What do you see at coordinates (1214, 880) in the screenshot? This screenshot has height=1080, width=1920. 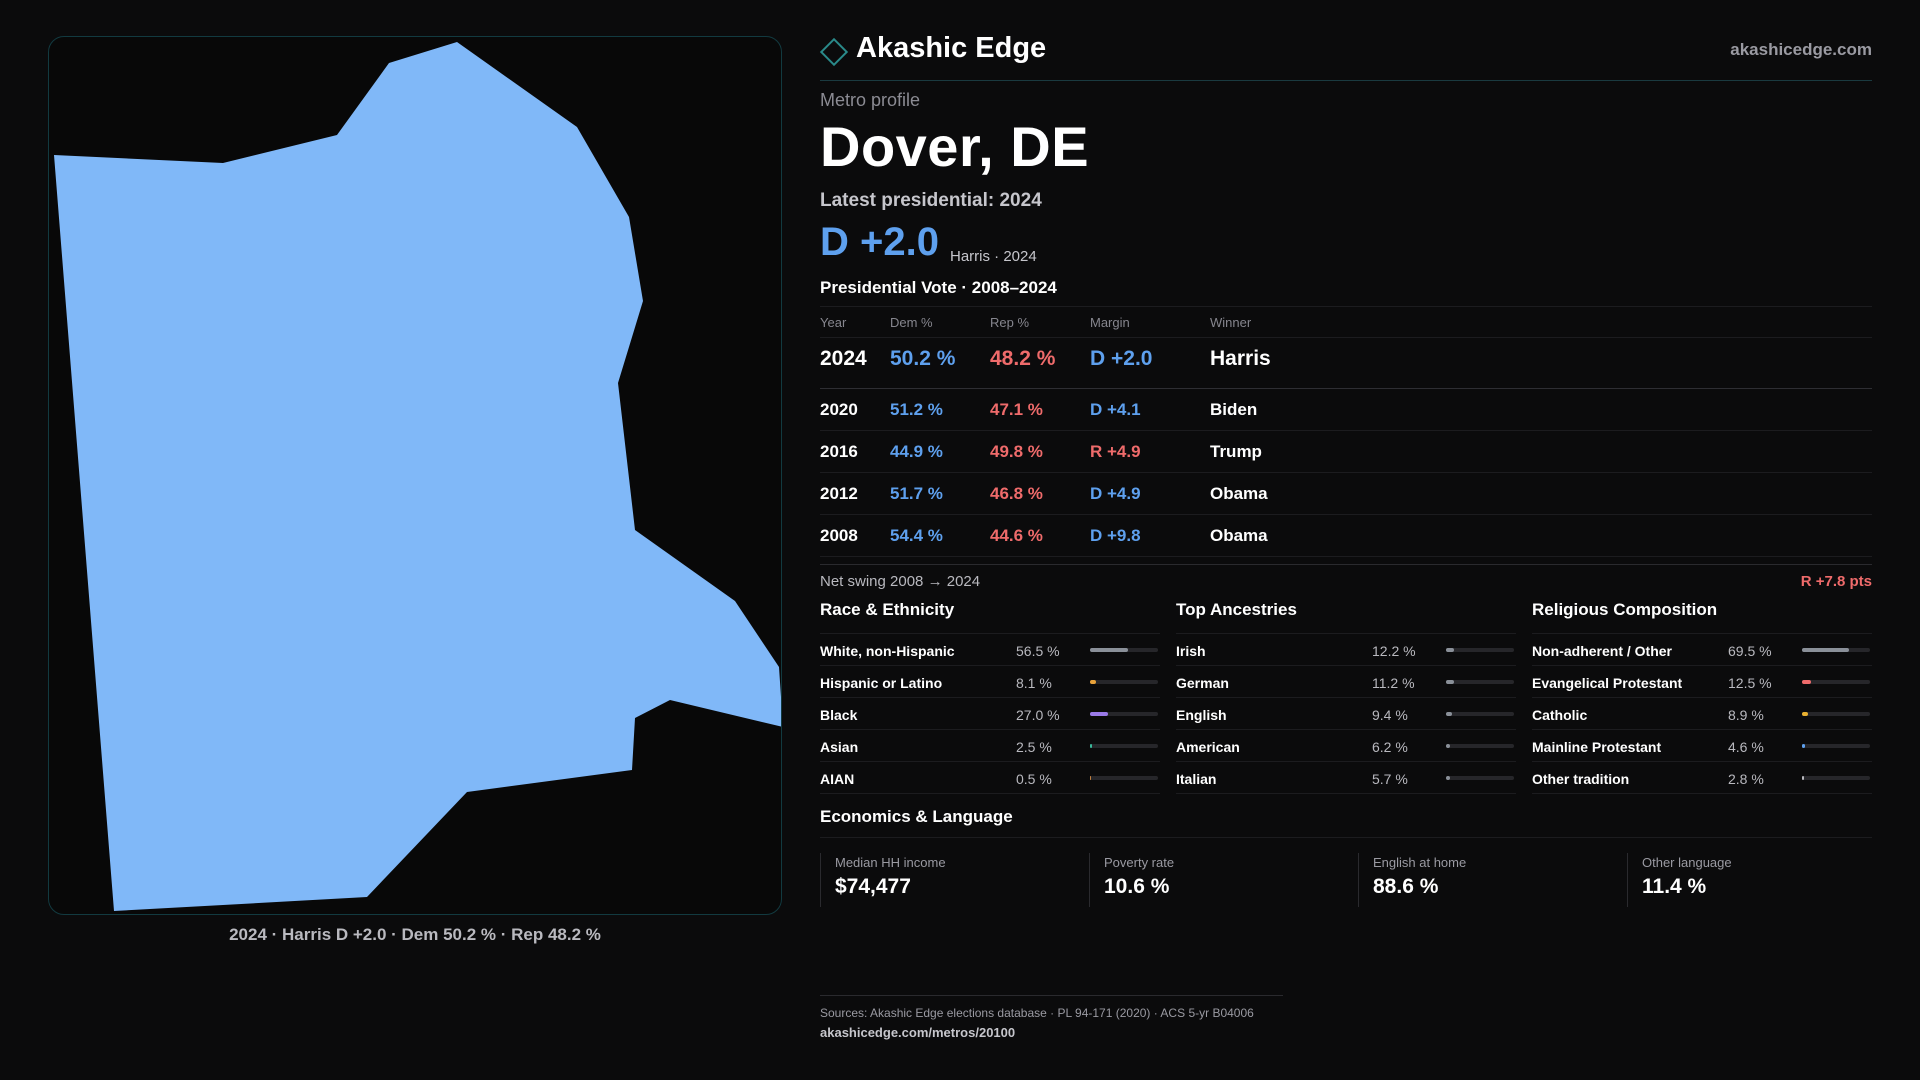 I see `poverty-rate-card: Poverty rate 10.6 %` at bounding box center [1214, 880].